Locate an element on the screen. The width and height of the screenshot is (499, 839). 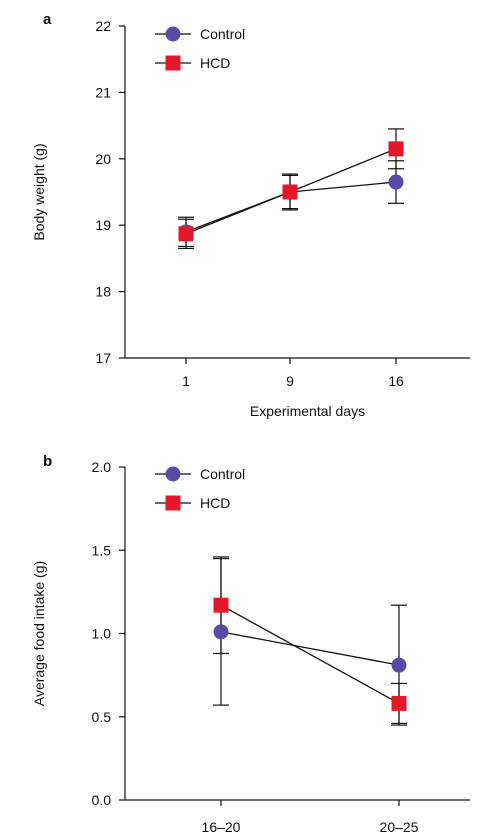
series-line-control is located at coordinates (310, 648).